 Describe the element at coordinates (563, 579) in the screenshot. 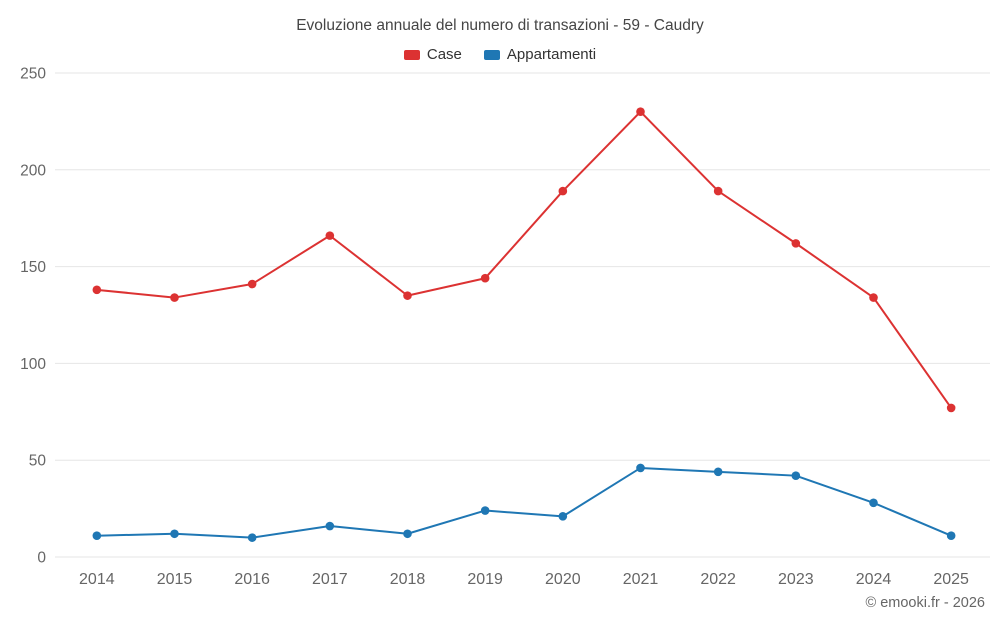

I see `x-axis-tick-label: 2020` at that location.